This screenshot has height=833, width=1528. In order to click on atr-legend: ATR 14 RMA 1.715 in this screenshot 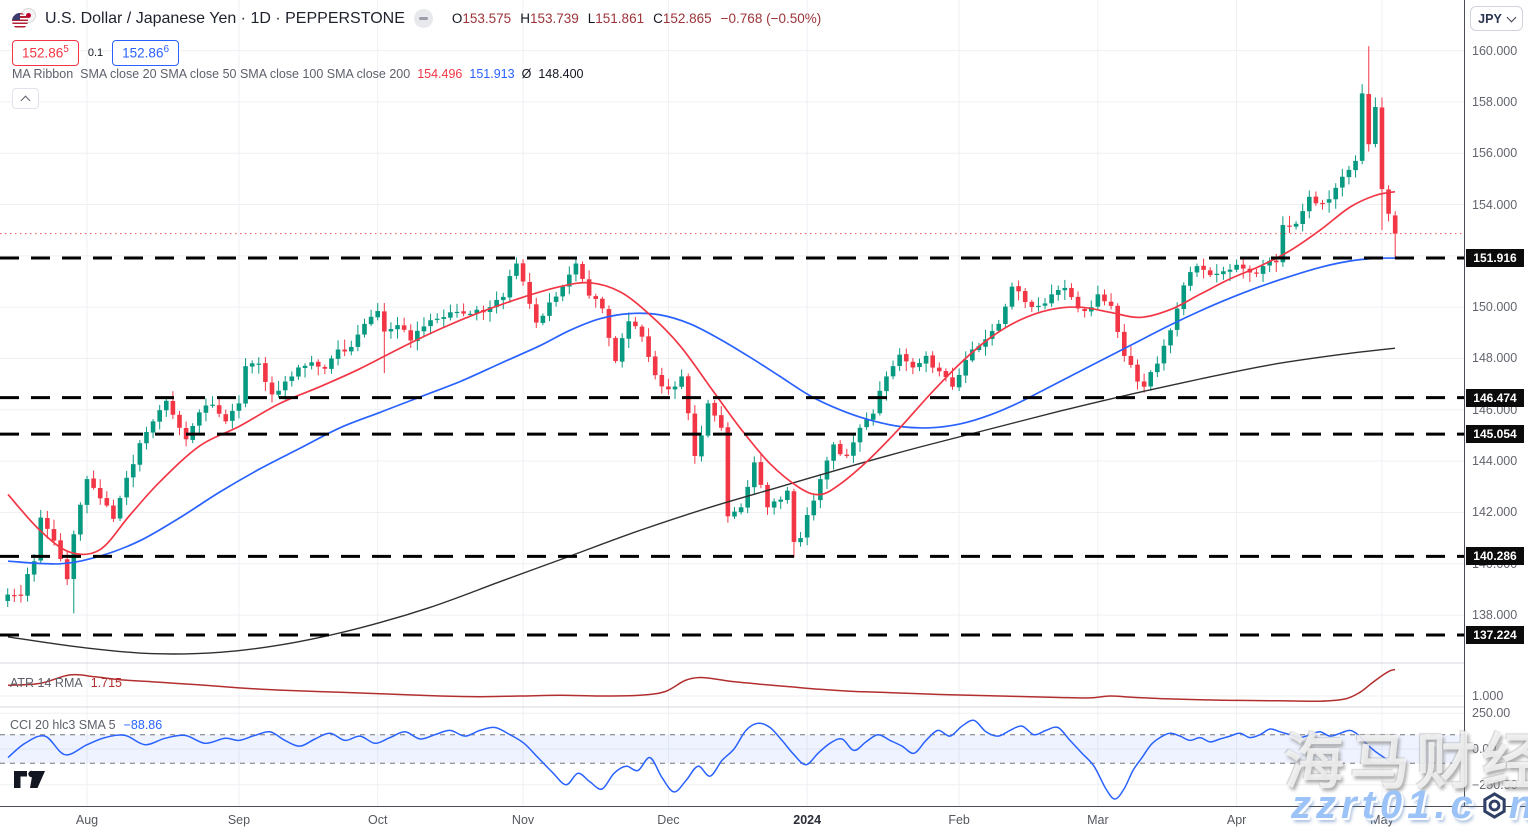, I will do `click(66, 683)`.